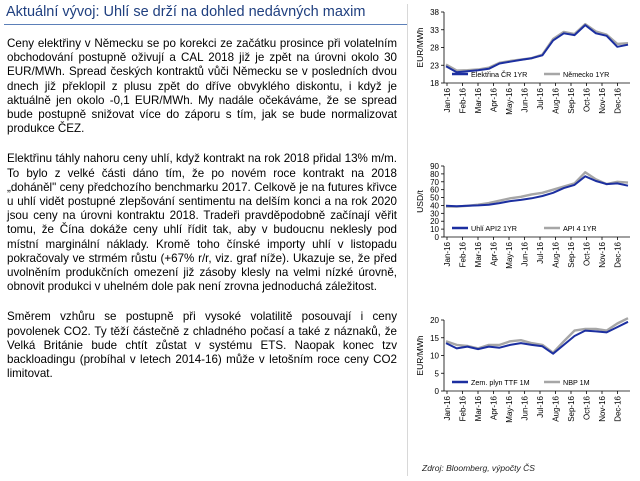 This screenshot has width=640, height=481. I want to click on legend-label-1: Uhlí API2 1YR, so click(494, 228).